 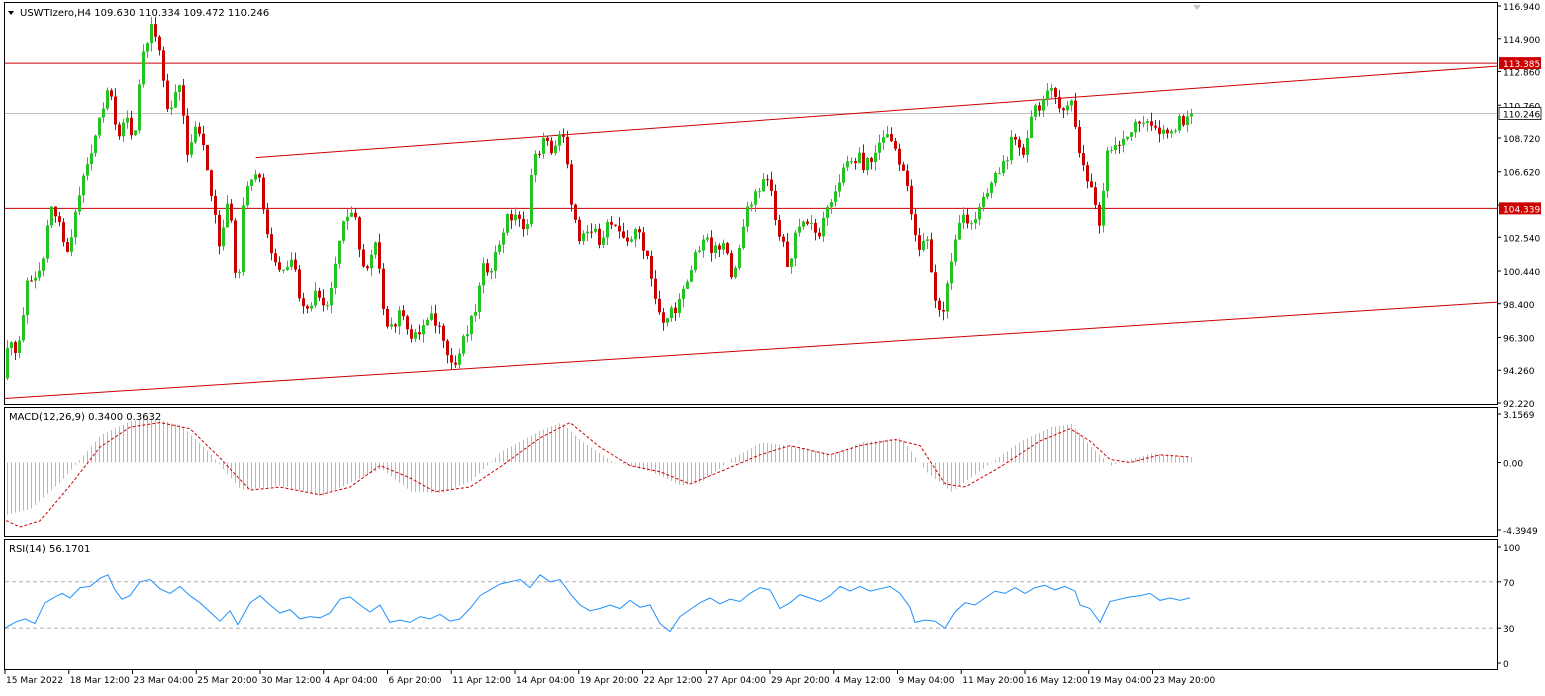 What do you see at coordinates (1521, 116) in the screenshot?
I see `current-price-tag-label: 110.246` at bounding box center [1521, 116].